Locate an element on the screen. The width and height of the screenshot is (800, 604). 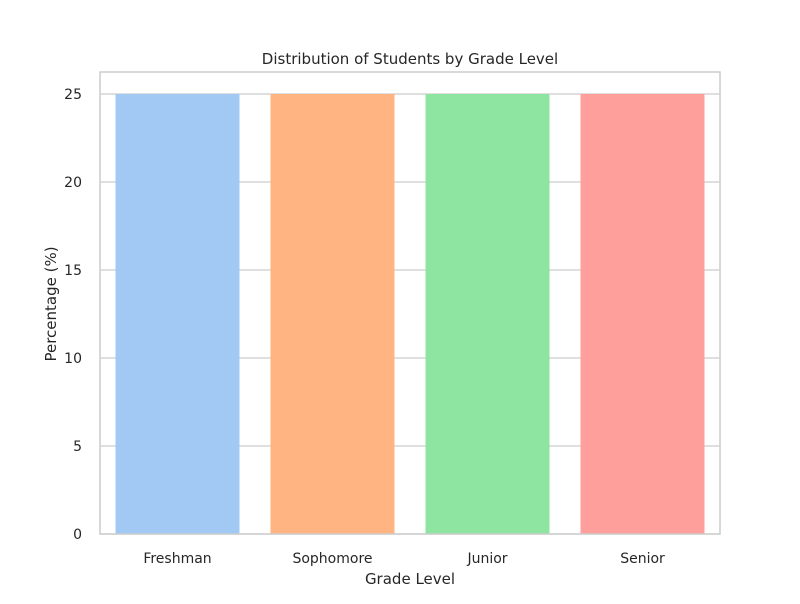
x-tick-label-freshman: Freshman is located at coordinates (177, 559).